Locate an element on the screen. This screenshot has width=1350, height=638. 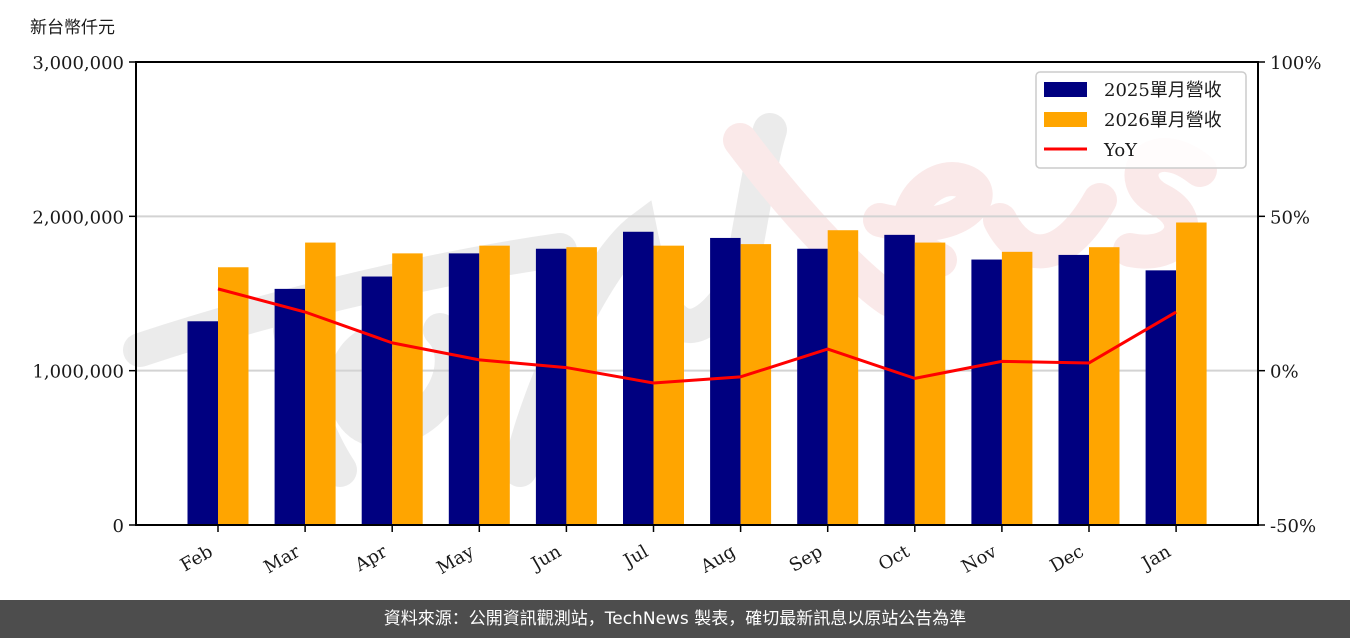
y2-tick-label: 0% is located at coordinates (1284, 372).